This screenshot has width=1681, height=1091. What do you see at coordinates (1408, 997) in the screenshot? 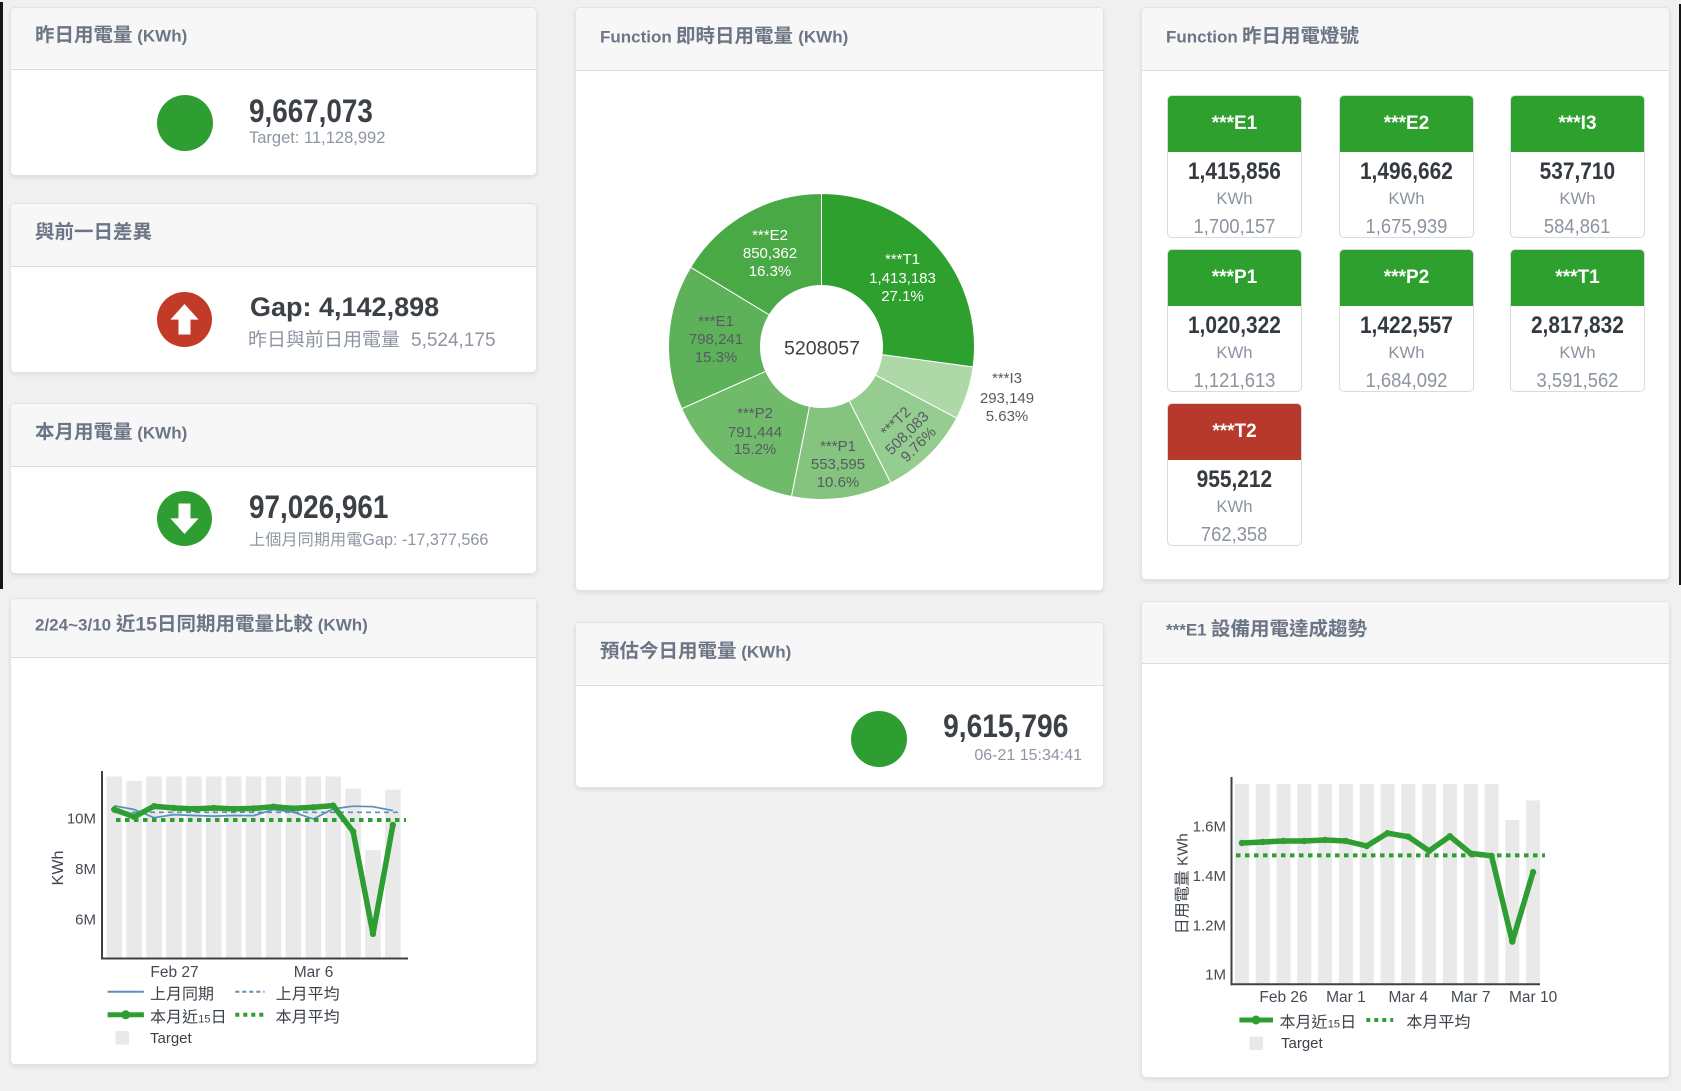
I see `svg-text: Mar 4` at bounding box center [1408, 997].